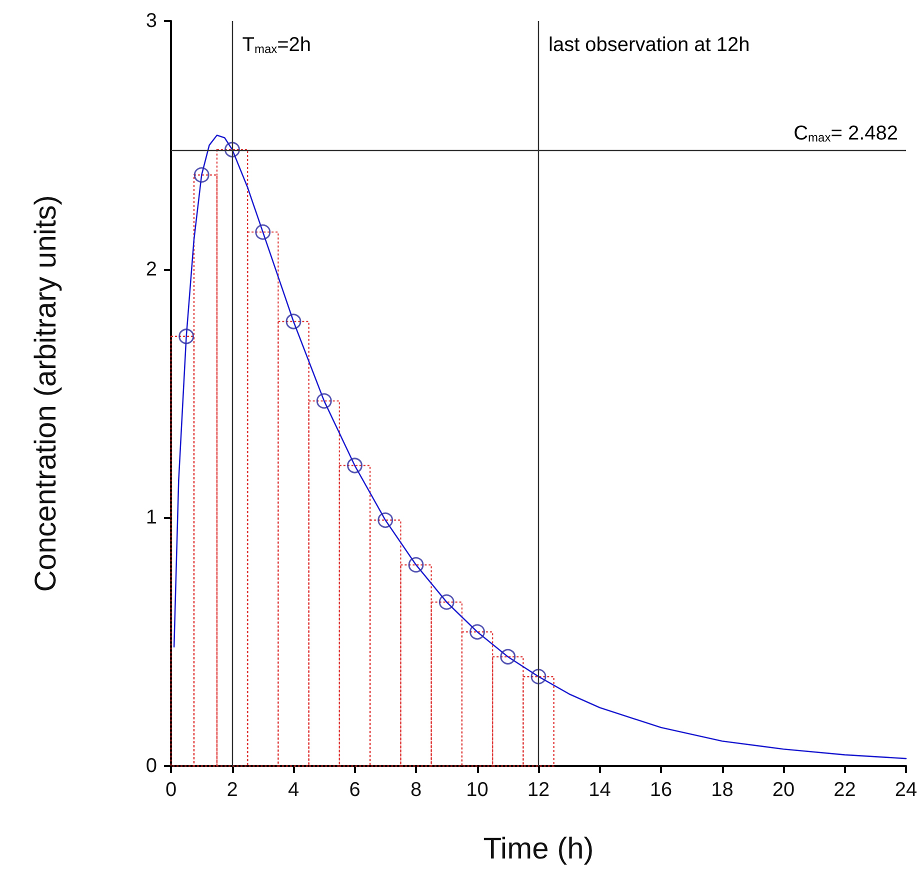 The image size is (923, 890). What do you see at coordinates (599, 790) in the screenshot?
I see `x-tick-label: 14` at bounding box center [599, 790].